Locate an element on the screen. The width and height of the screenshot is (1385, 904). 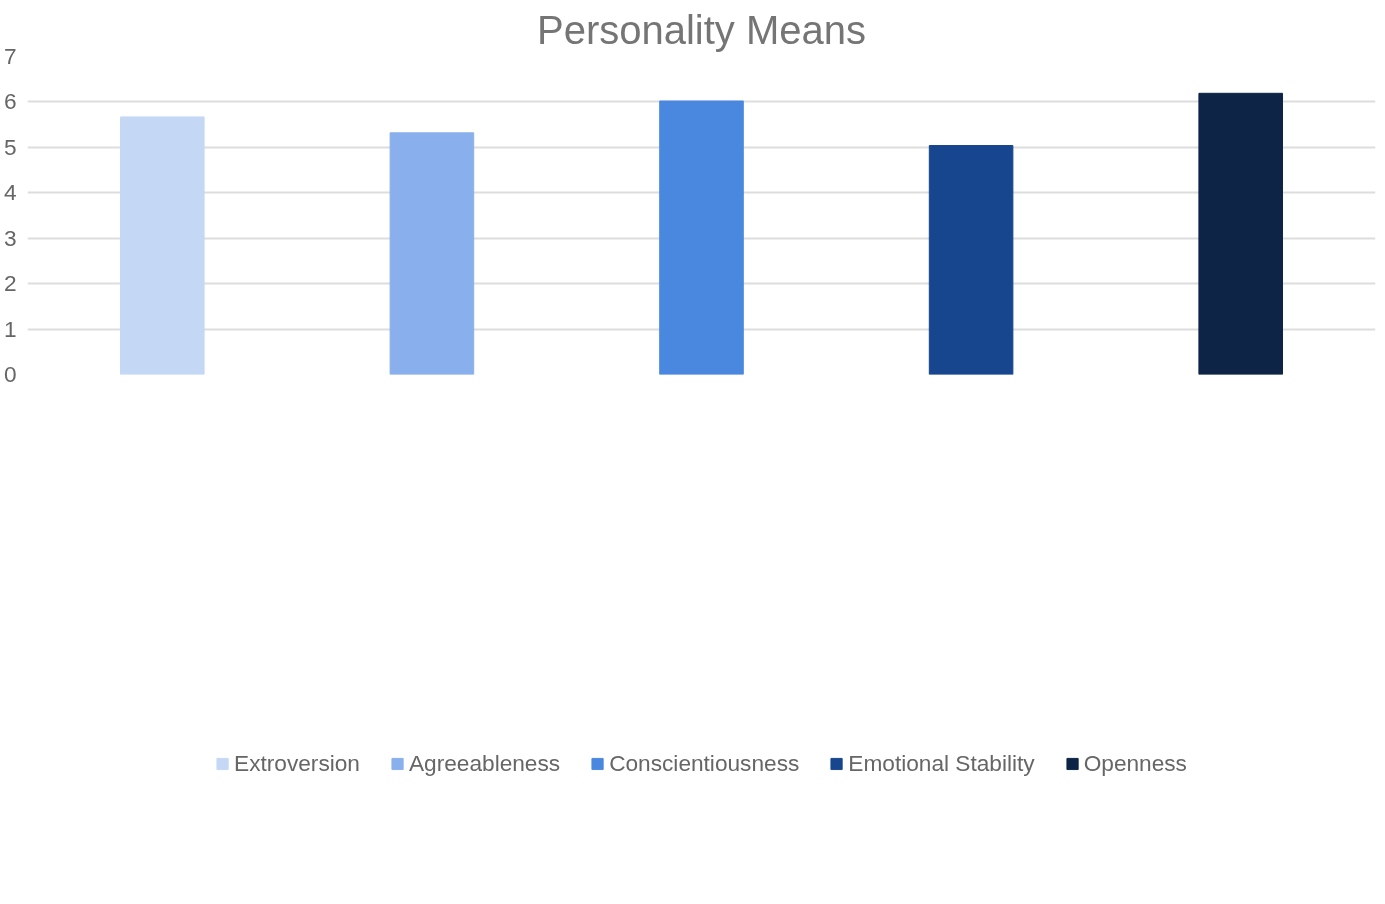
y-tick-label: 2 is located at coordinates (10, 283).